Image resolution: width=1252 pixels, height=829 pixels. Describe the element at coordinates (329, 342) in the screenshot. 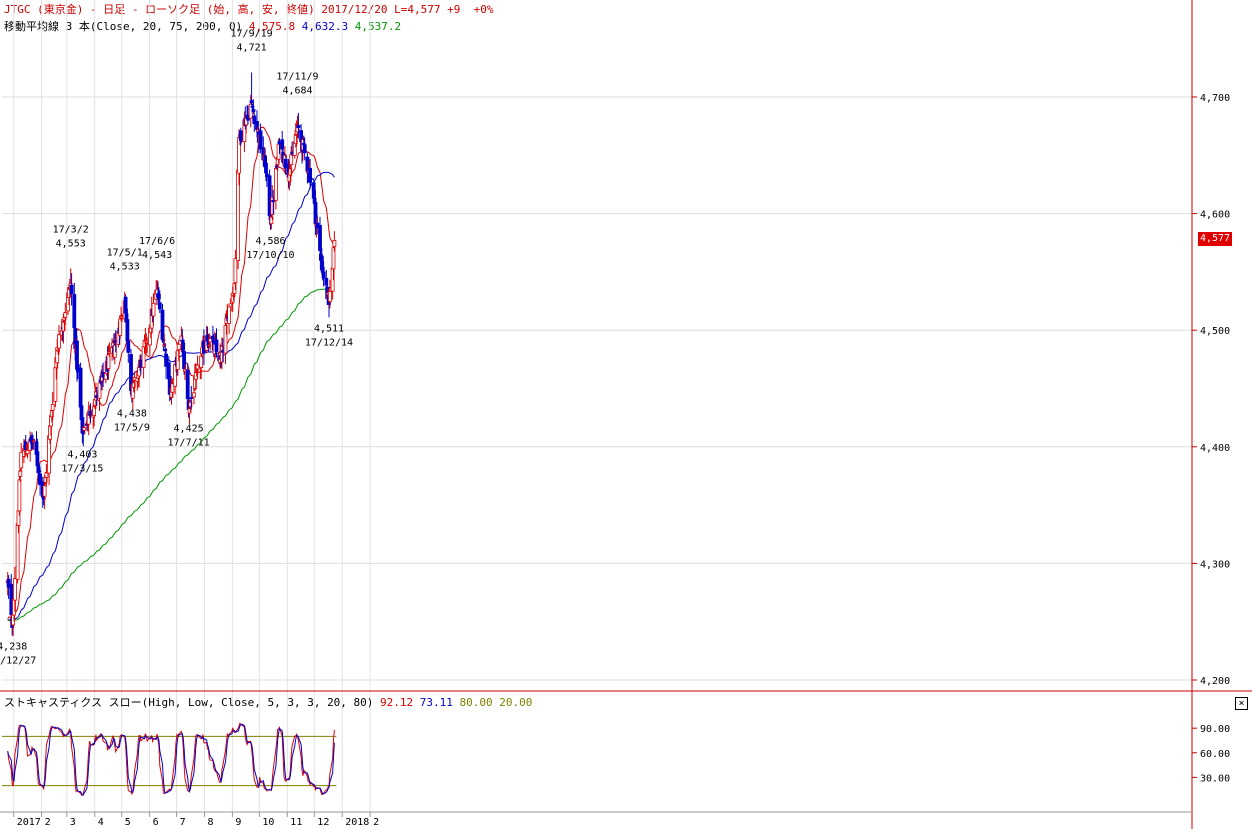

I see `annotation-label-bottom: 17/12/14` at that location.